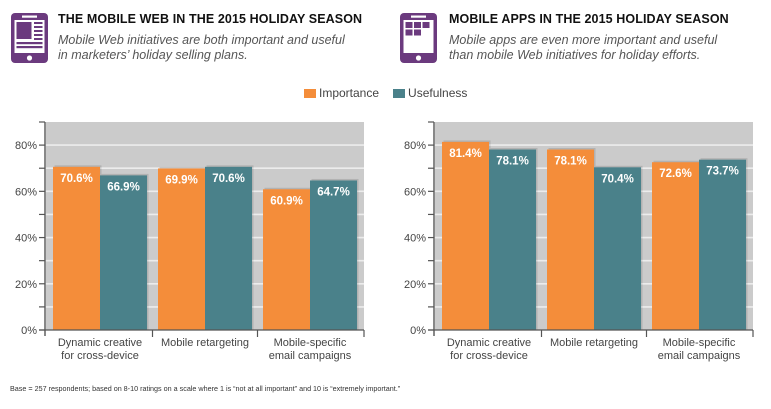 The width and height of the screenshot is (771, 409). I want to click on tablet-app-grid-icon, so click(418, 38).